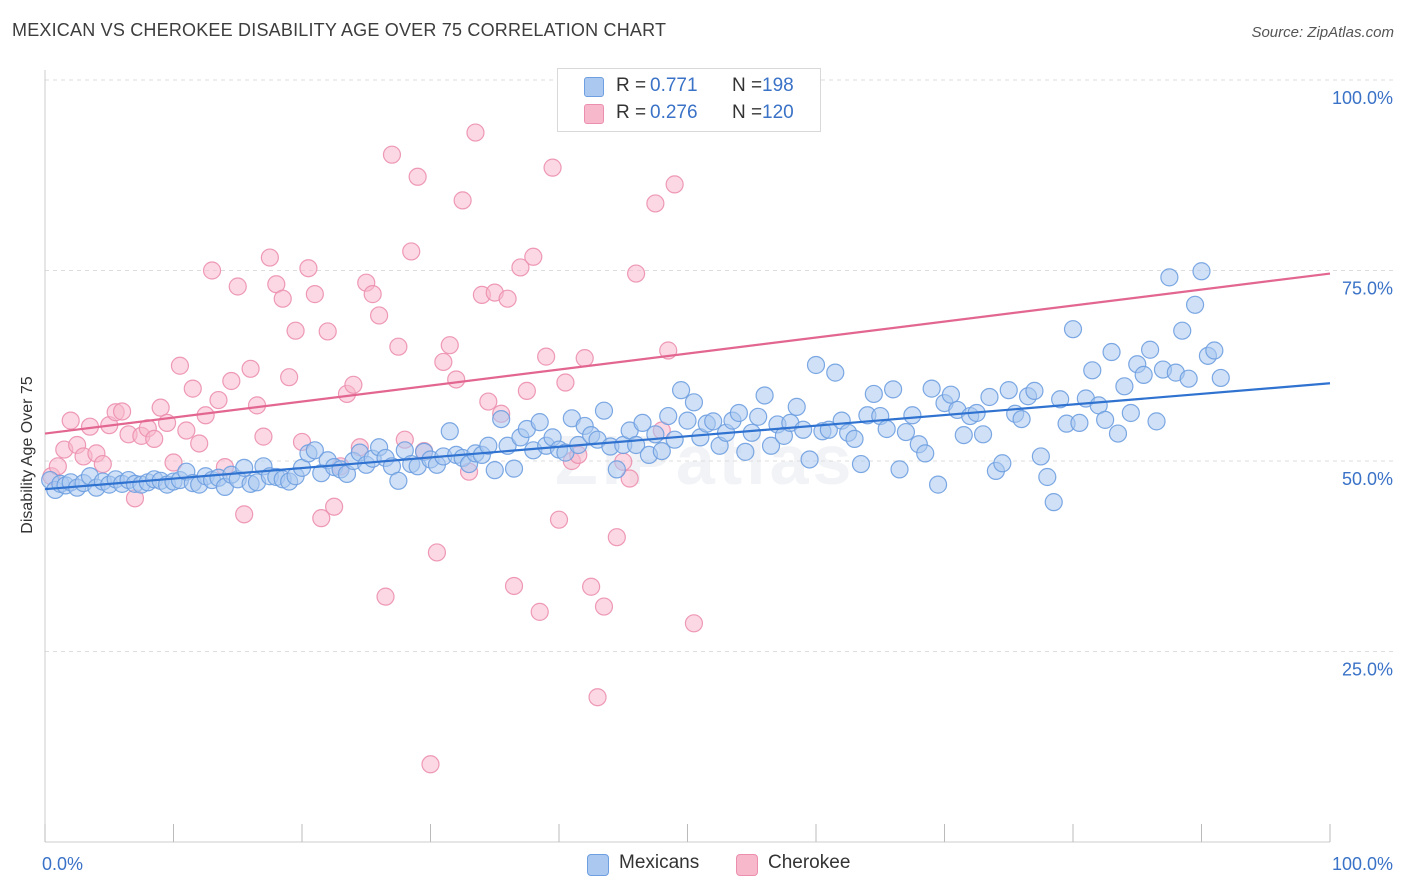 The image size is (1406, 892). What do you see at coordinates (1367, 289) in the screenshot?
I see `y-tick-label: 75.0%` at bounding box center [1367, 289].